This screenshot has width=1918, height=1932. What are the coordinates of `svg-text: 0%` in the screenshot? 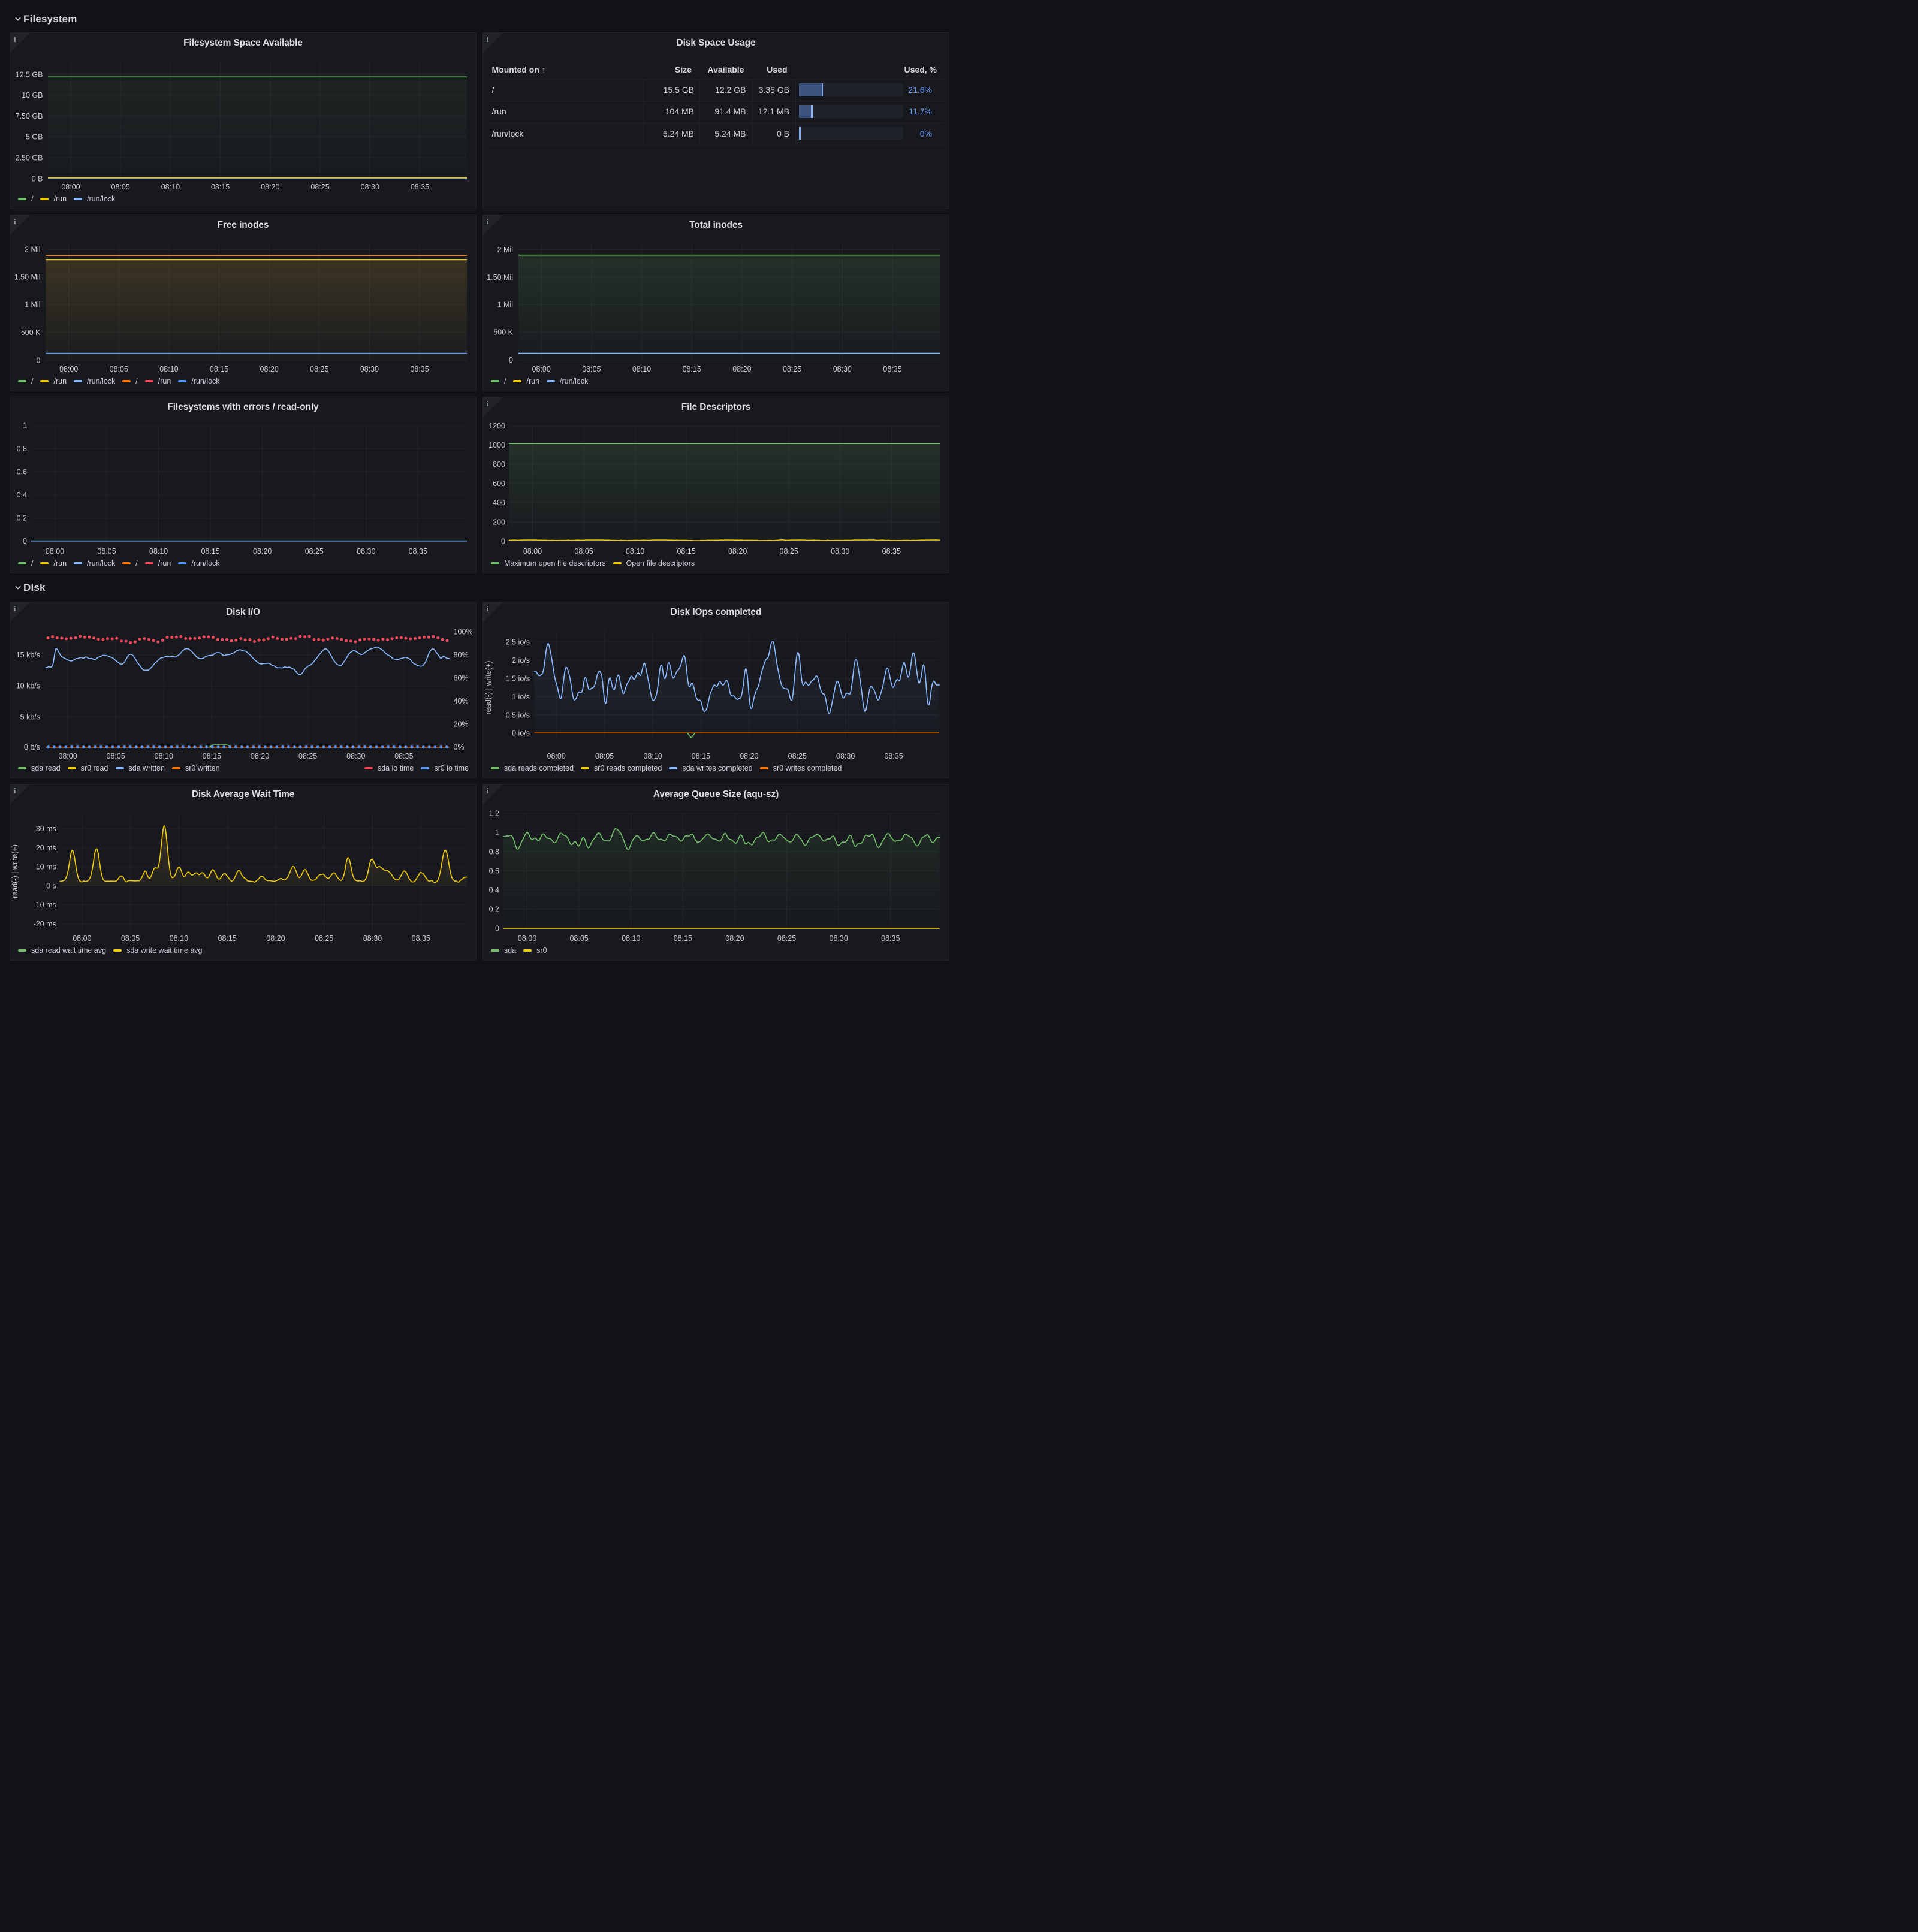 It's located at (459, 747).